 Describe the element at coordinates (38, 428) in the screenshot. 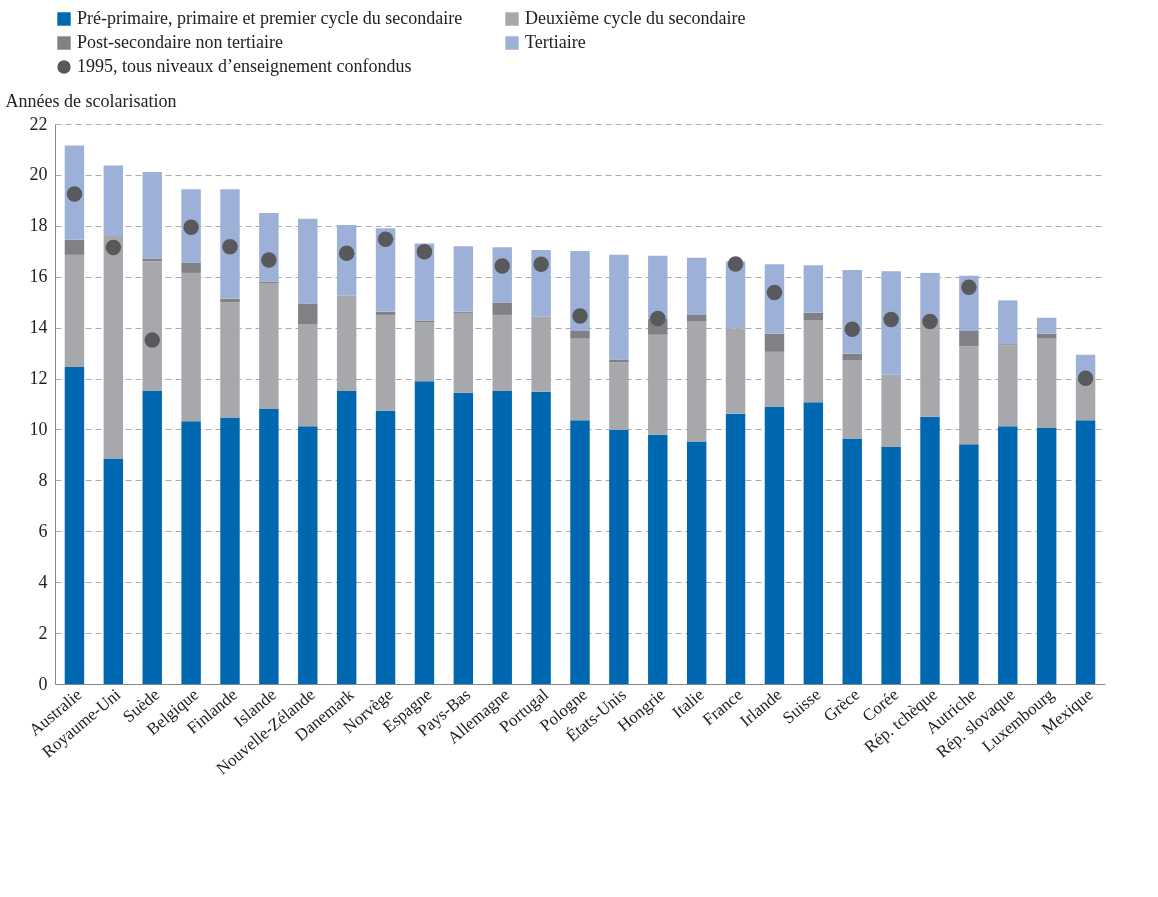

I see `y-tick-label: 10` at that location.